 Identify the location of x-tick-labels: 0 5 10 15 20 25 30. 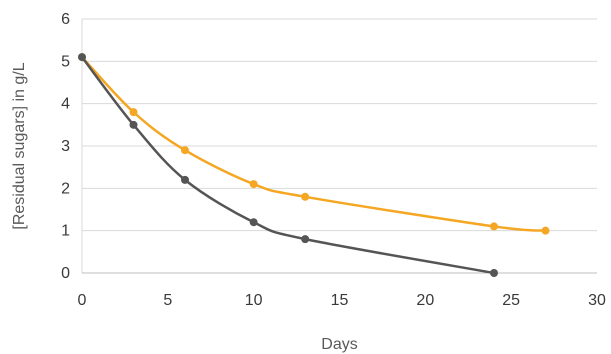
(342, 300).